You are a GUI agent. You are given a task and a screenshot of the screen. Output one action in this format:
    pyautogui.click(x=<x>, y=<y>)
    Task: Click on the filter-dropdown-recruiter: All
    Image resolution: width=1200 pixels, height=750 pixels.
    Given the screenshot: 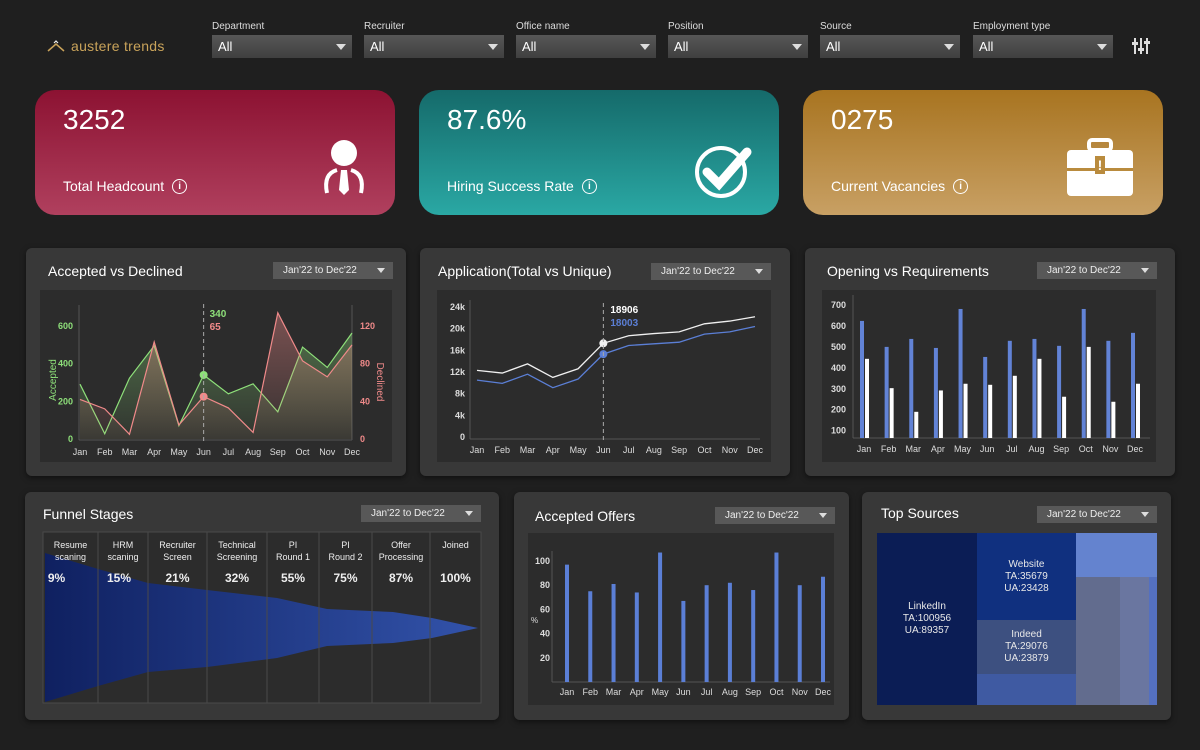 What is the action you would take?
    pyautogui.click(x=434, y=46)
    